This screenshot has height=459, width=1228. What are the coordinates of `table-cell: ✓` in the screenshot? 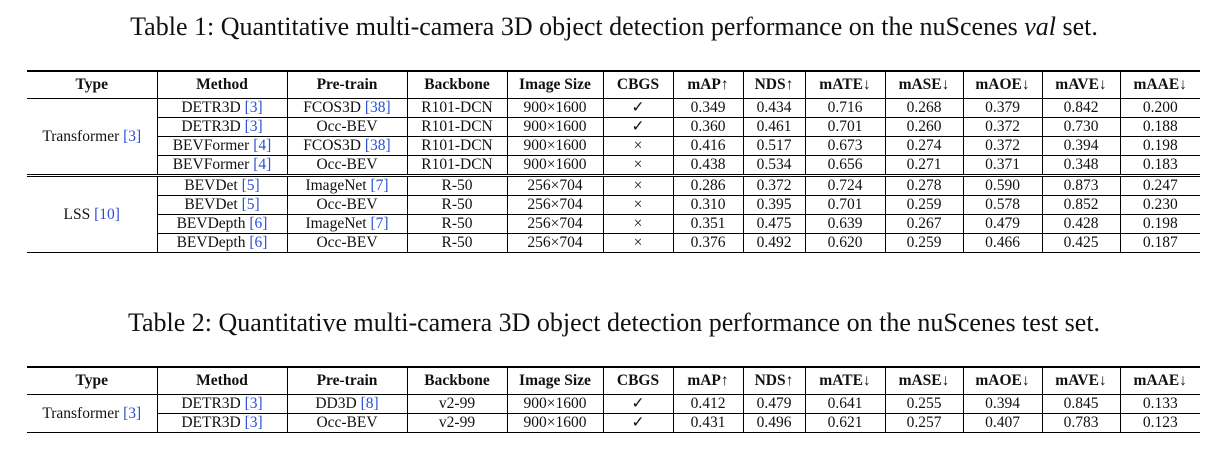 It's located at (637, 127).